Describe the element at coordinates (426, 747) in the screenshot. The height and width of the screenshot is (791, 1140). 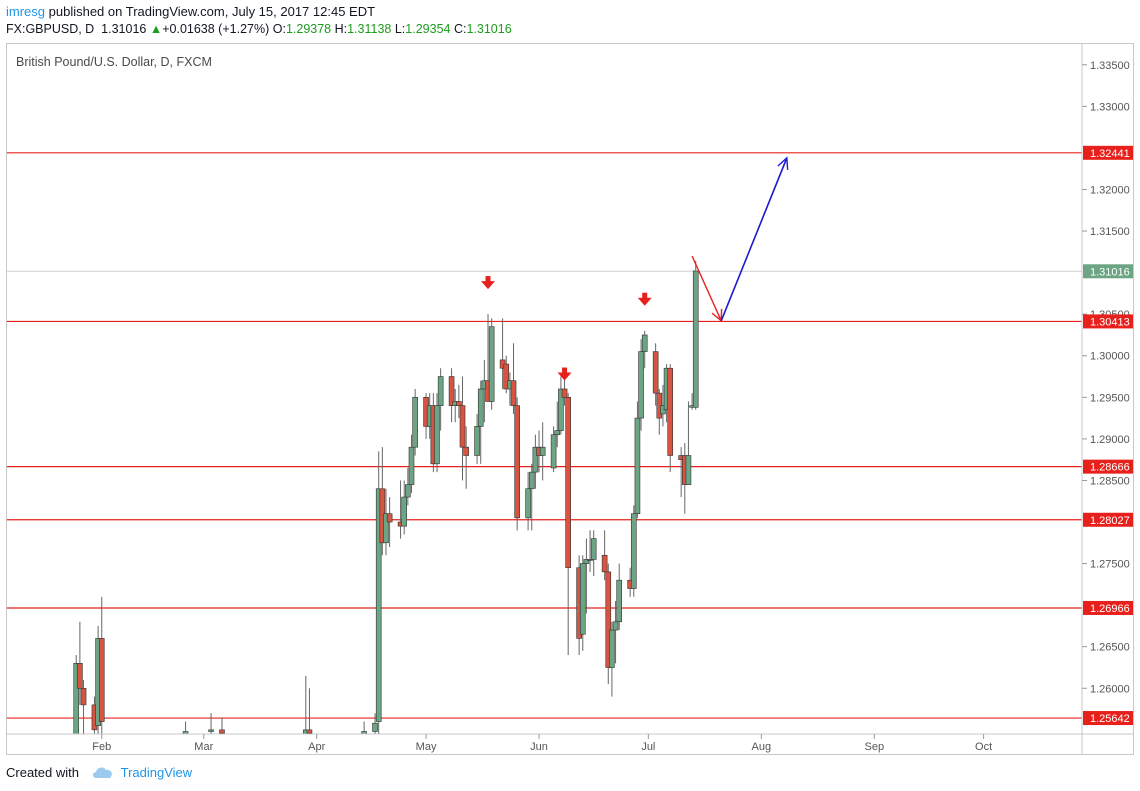
I see `time-tick-label: May` at that location.